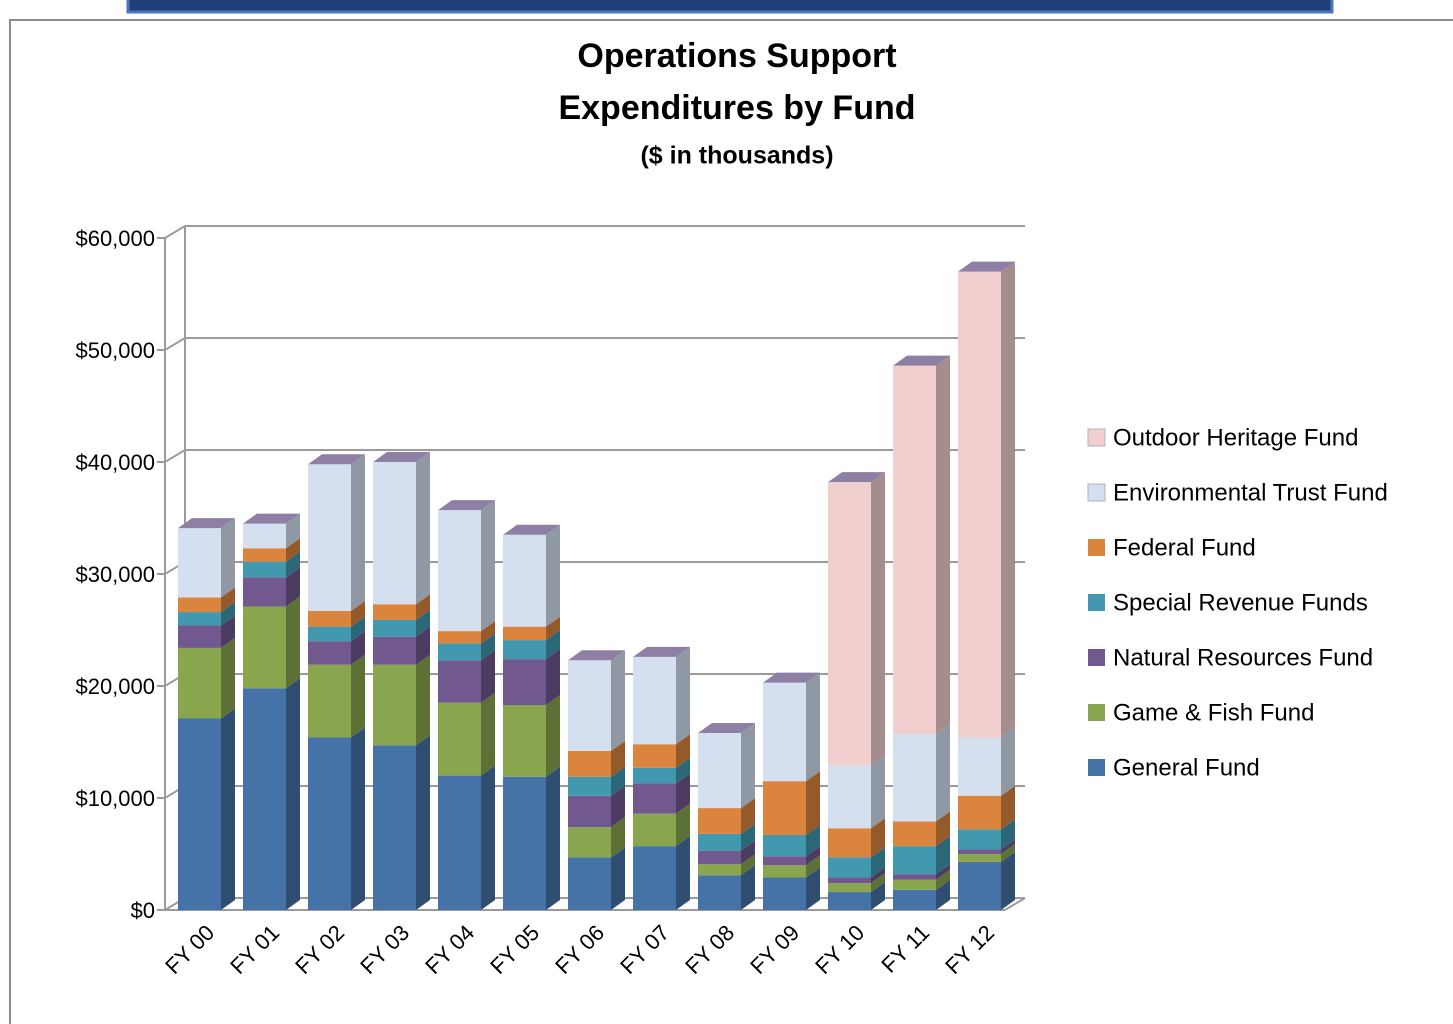 This screenshot has width=1453, height=1024. What do you see at coordinates (736, 156) in the screenshot?
I see `chart-subtitle: ($ in thousands)` at bounding box center [736, 156].